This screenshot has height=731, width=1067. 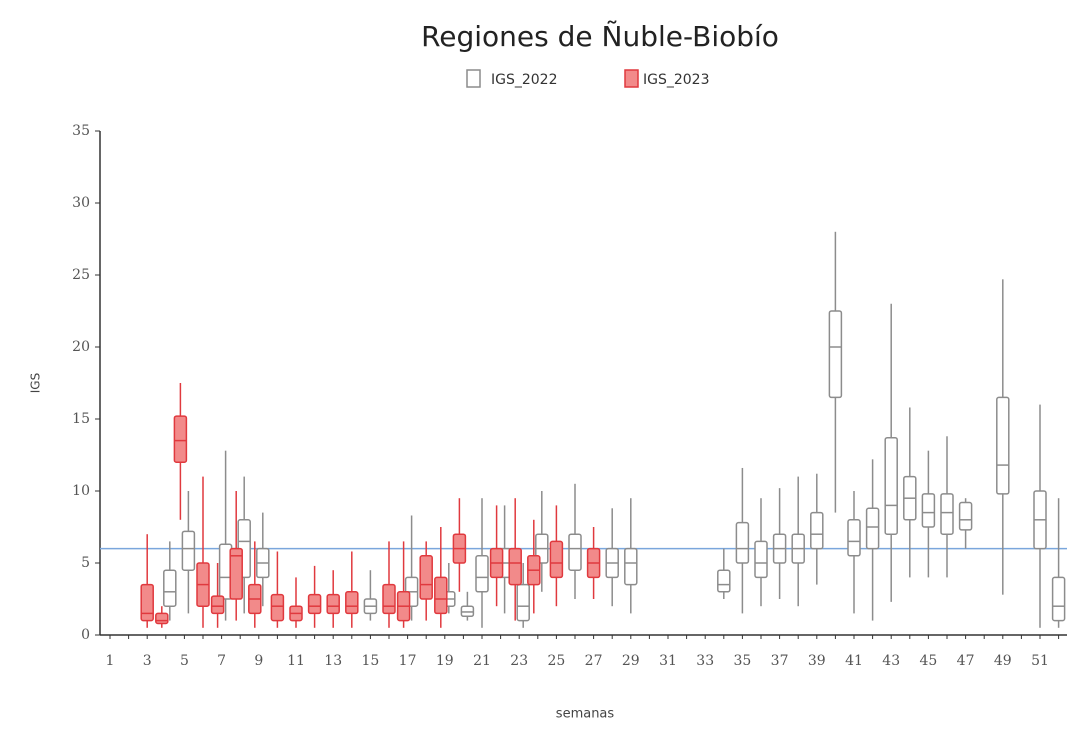 I want to click on x-tick-label: 41, so click(x=854, y=661).